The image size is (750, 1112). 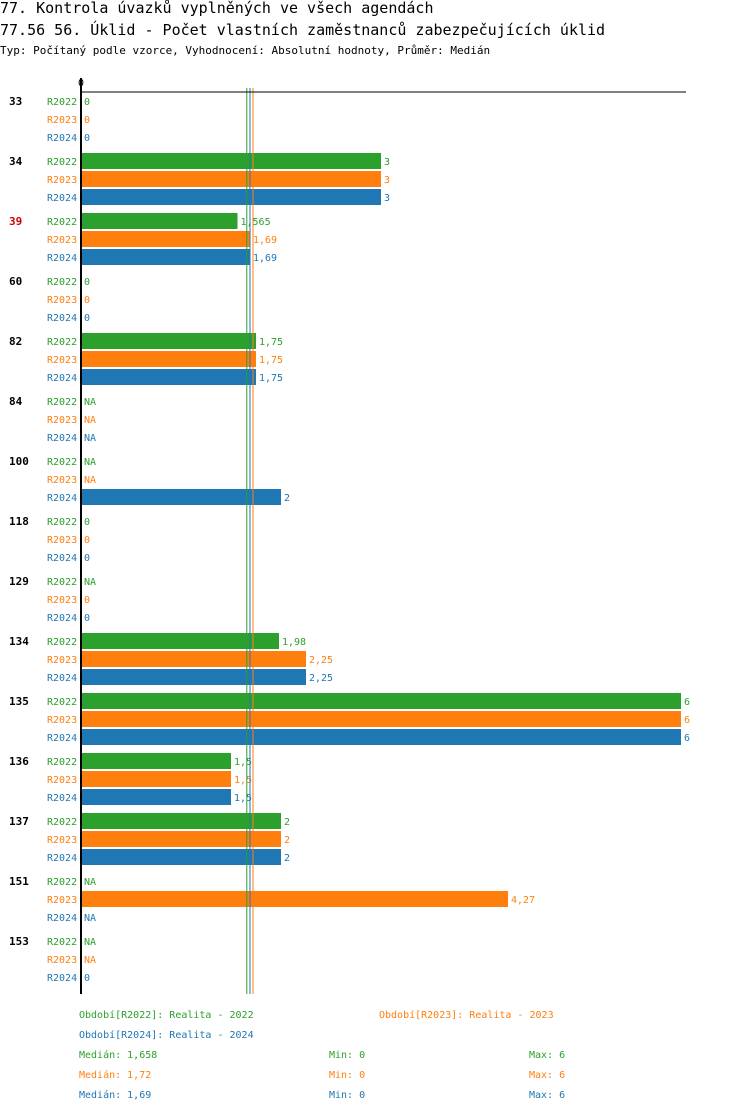 What do you see at coordinates (294, 642) in the screenshot?
I see `value-label: 1,98` at bounding box center [294, 642].